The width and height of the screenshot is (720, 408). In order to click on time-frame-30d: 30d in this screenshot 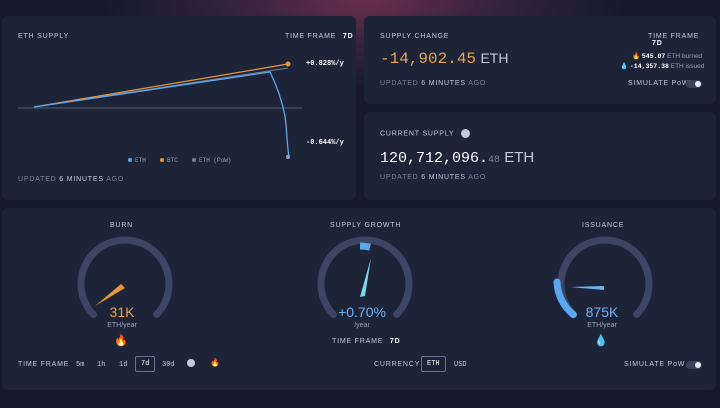, I will do `click(168, 365)`.